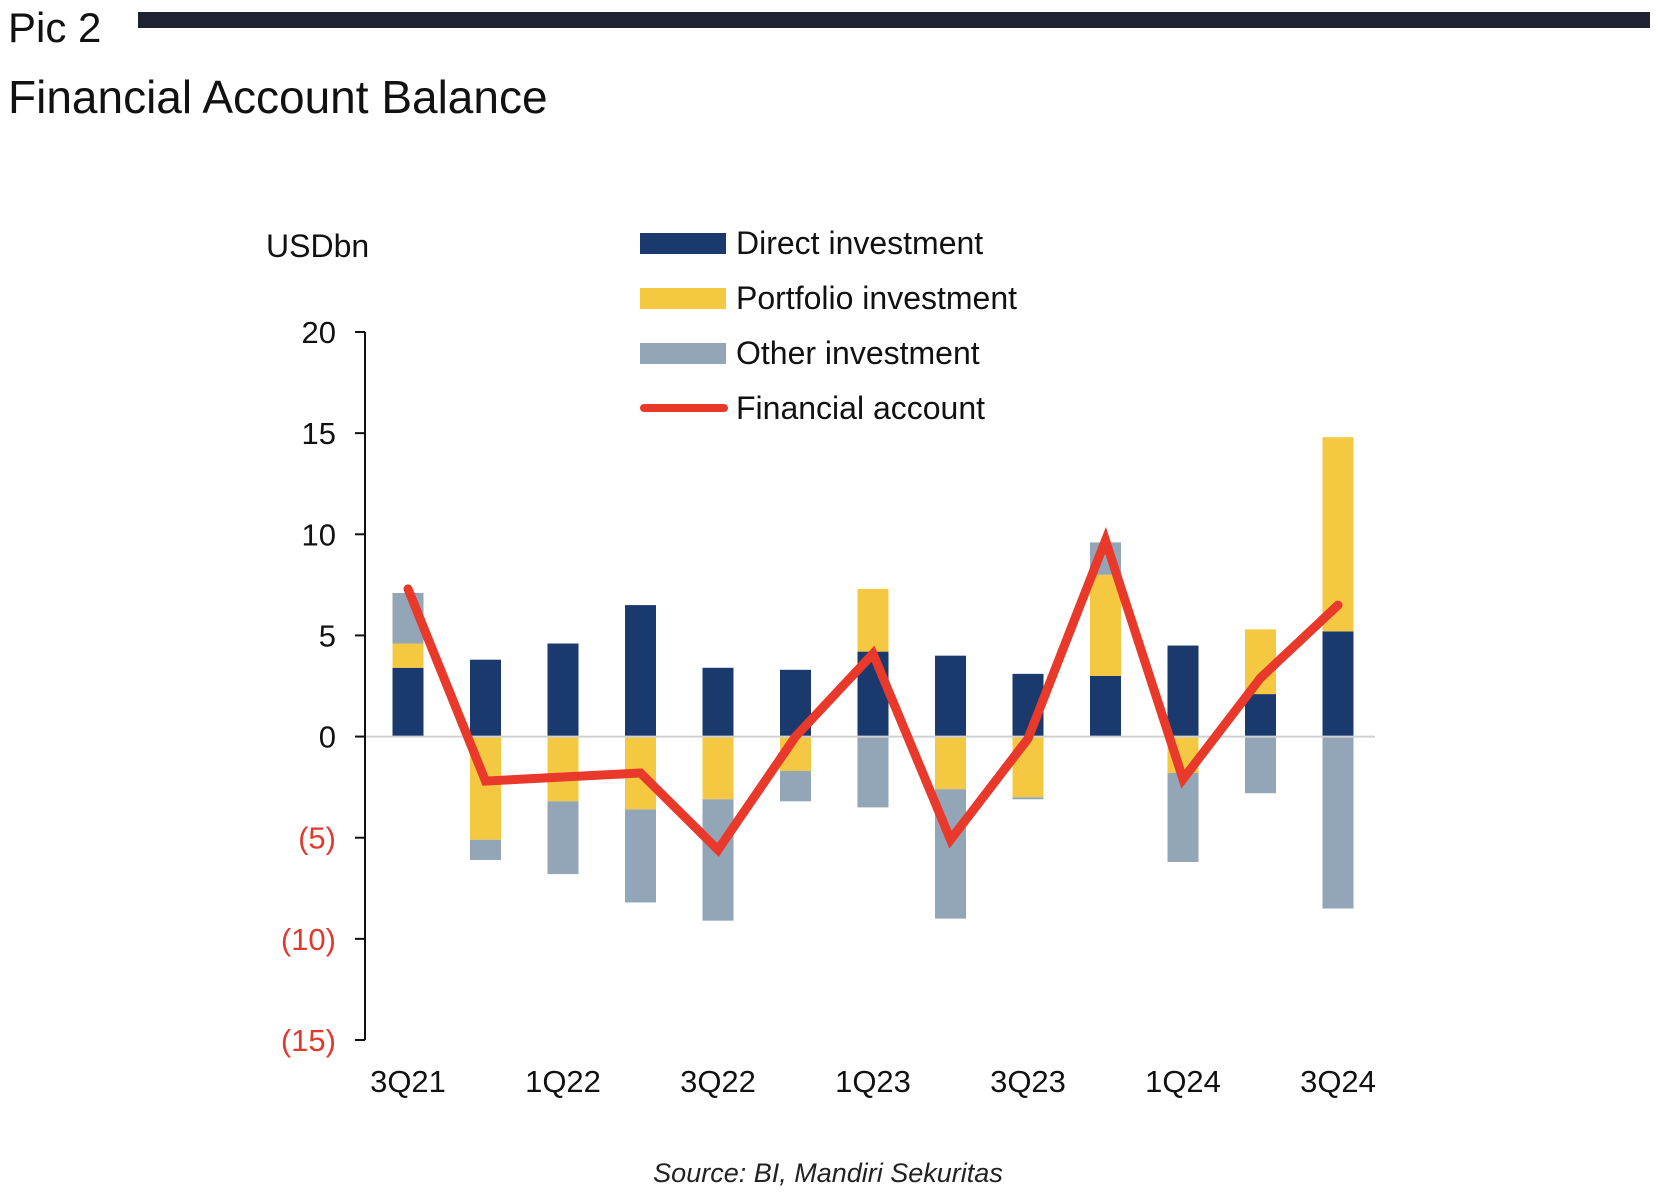 This screenshot has width=1656, height=1198. Describe the element at coordinates (317, 246) in the screenshot. I see `y-axis-unit-label: USDbn` at that location.